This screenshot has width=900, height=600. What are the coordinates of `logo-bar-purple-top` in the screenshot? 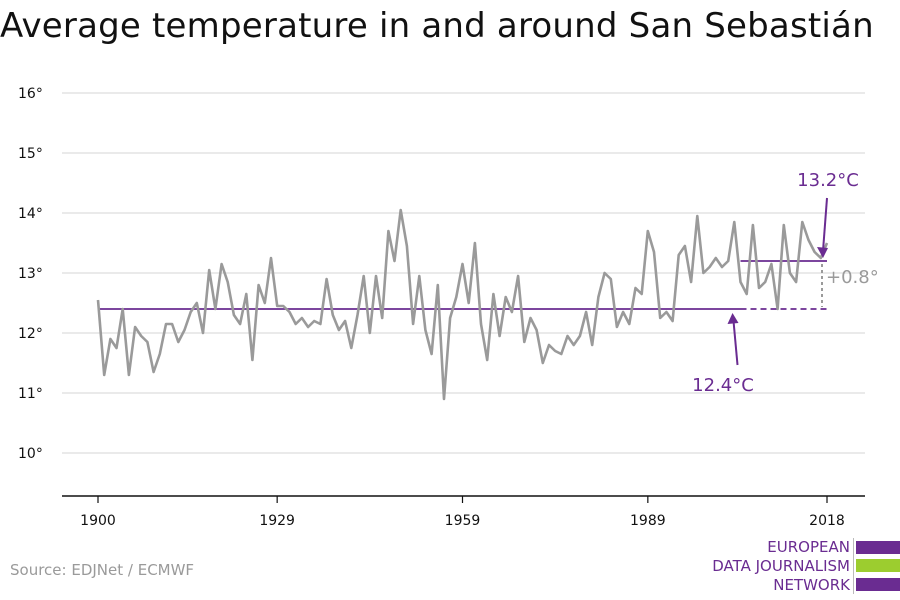 It's located at (878, 547).